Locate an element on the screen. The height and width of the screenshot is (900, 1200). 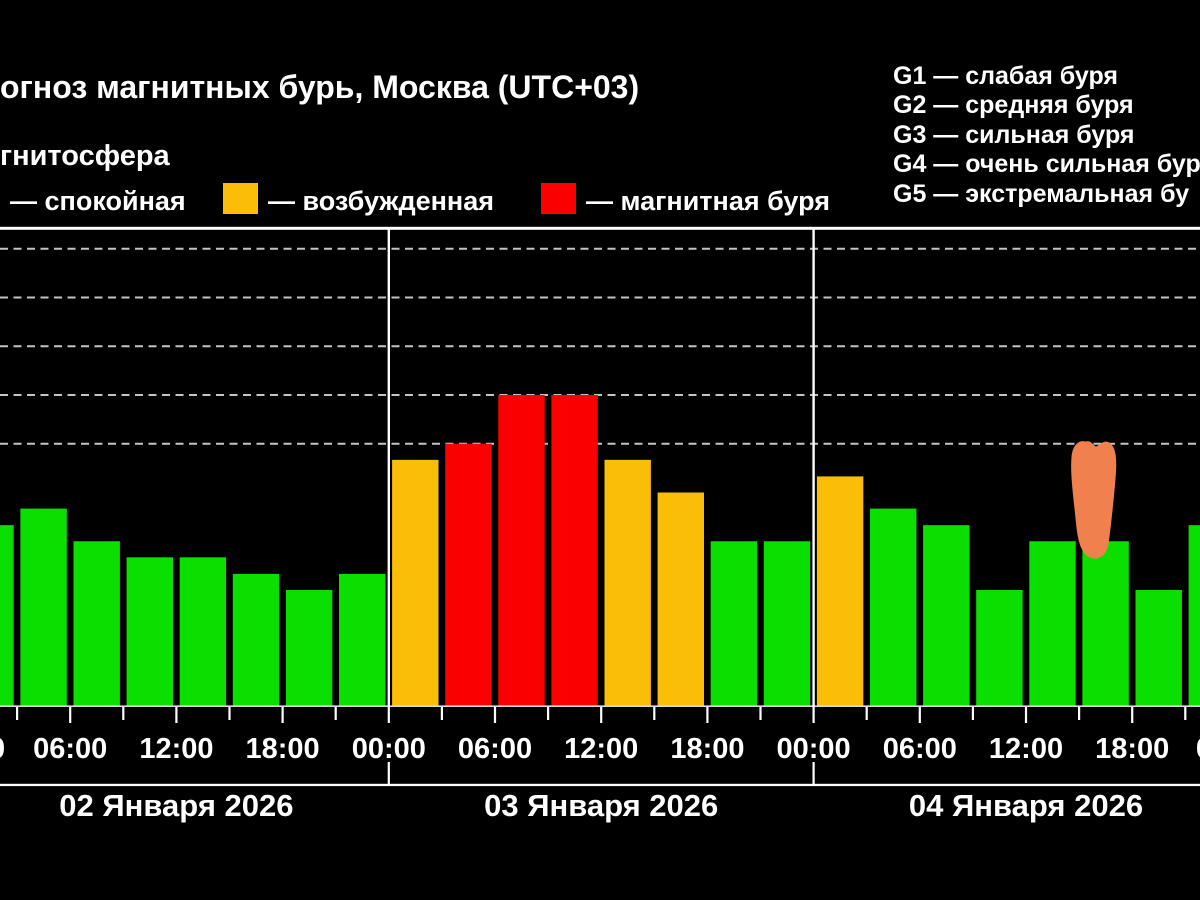
date-separator-line is located at coordinates (600, 785).